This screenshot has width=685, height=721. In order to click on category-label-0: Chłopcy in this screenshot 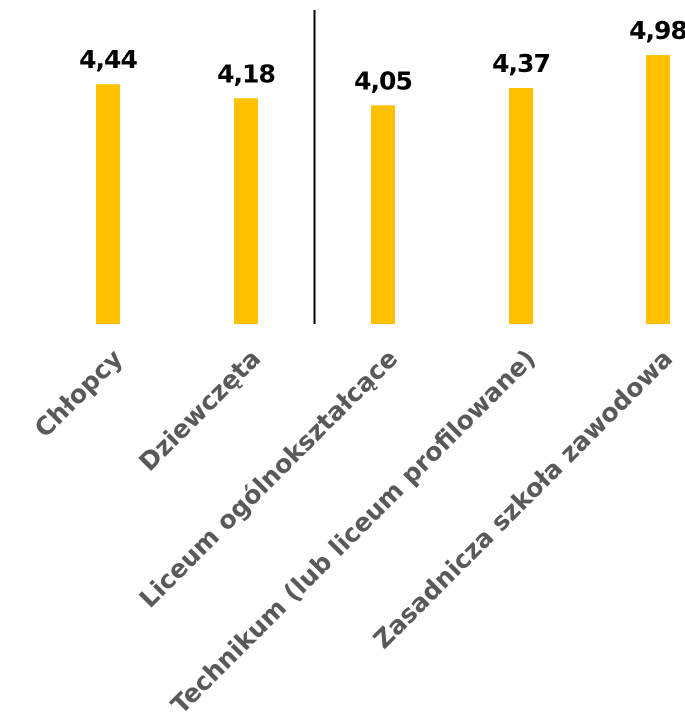, I will do `click(78, 393)`.